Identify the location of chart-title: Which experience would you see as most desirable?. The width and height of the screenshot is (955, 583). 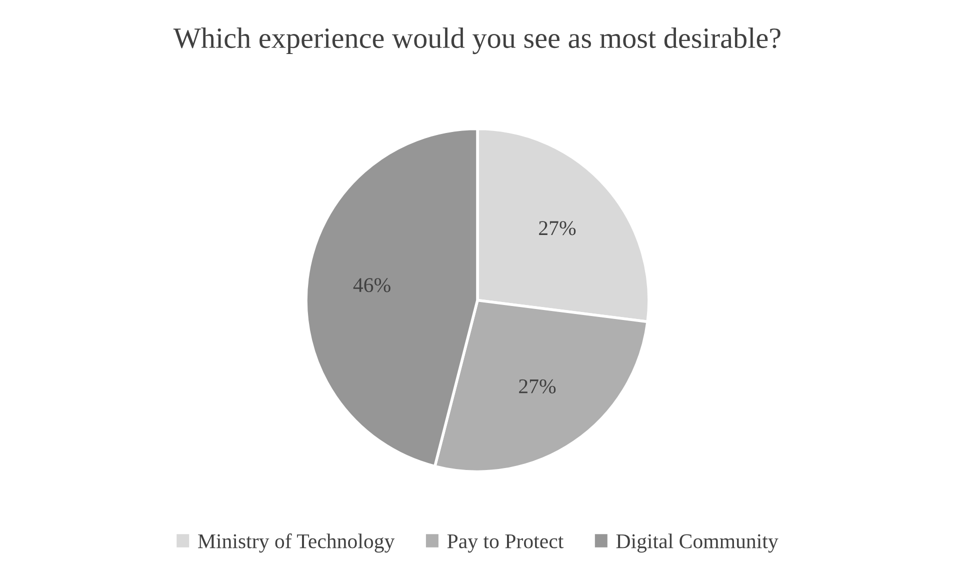
(476, 41).